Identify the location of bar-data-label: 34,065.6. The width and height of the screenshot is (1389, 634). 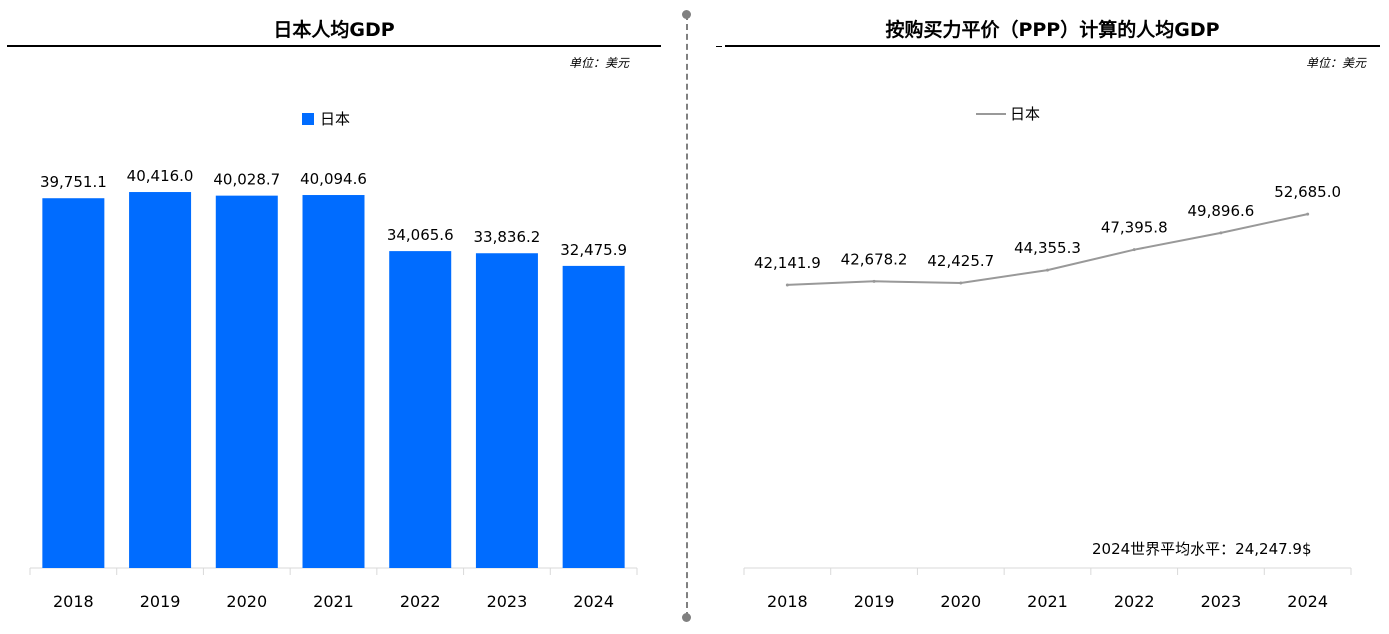
(420, 235).